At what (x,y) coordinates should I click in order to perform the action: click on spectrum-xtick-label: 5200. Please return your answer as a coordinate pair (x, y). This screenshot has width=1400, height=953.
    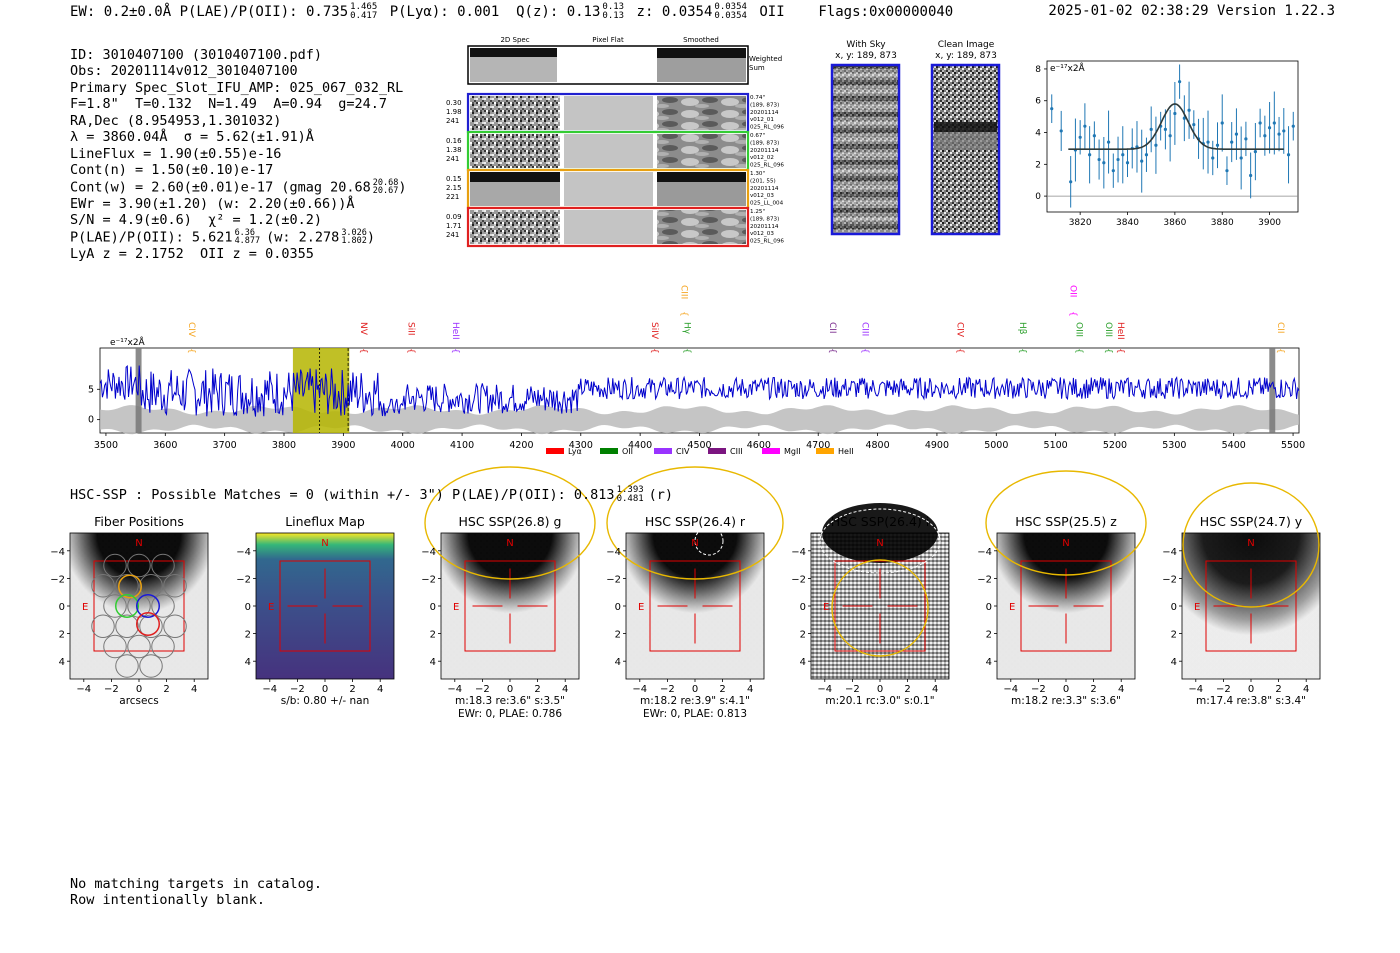
    Looking at the image, I should click on (1115, 445).